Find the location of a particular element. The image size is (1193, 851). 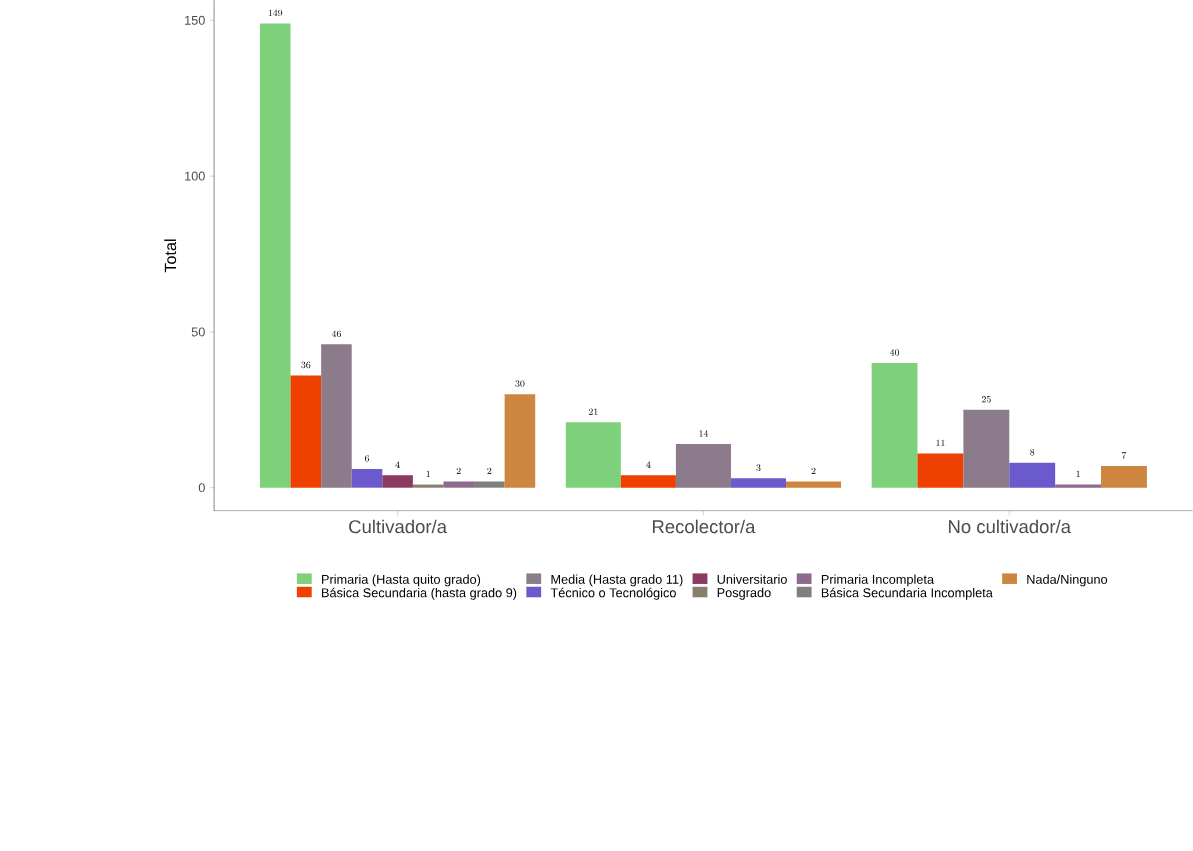

y-tick-label: 150 is located at coordinates (195, 21).